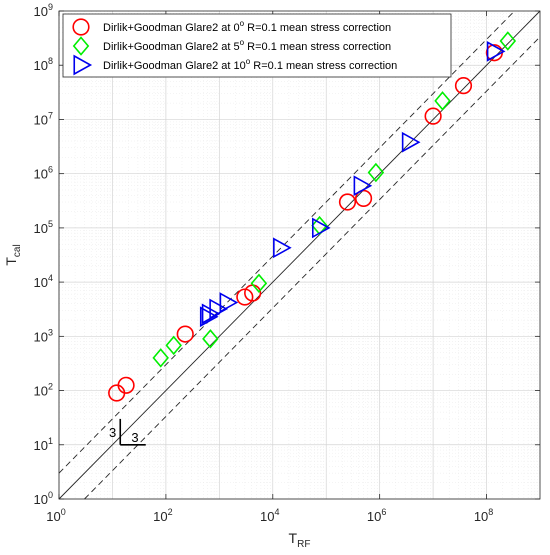  Describe the element at coordinates (43, 390) in the screenshot. I see `y-tick-label: 10²` at that location.